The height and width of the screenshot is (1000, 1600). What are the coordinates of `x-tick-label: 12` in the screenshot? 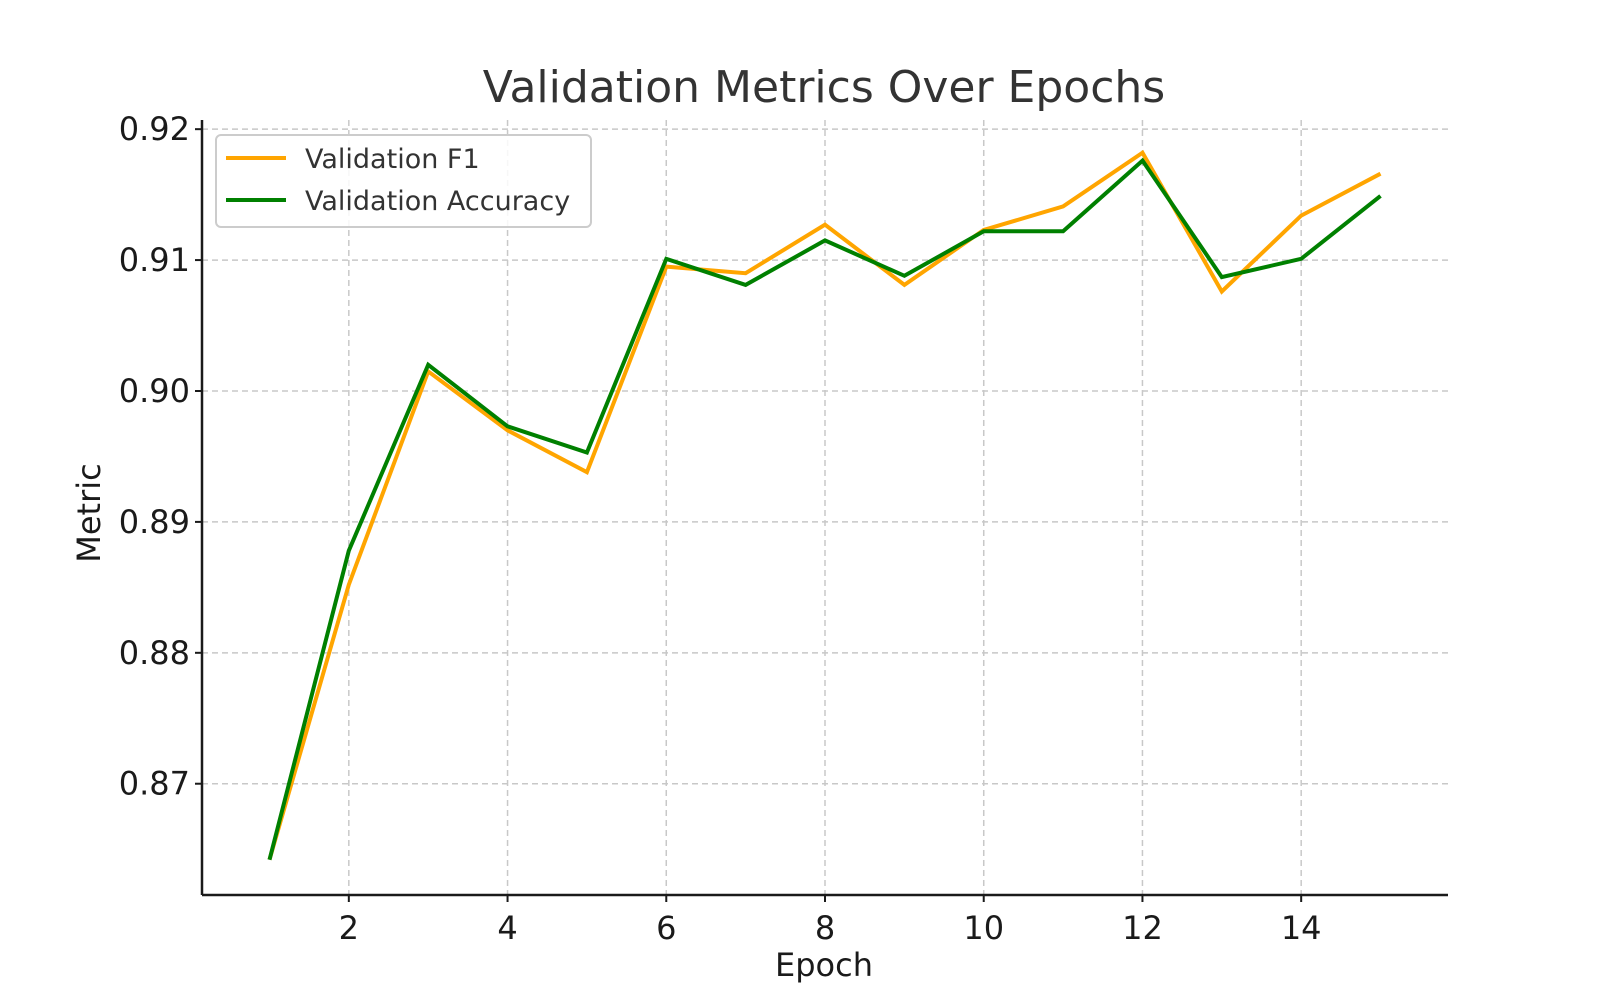 It's located at (1142, 928).